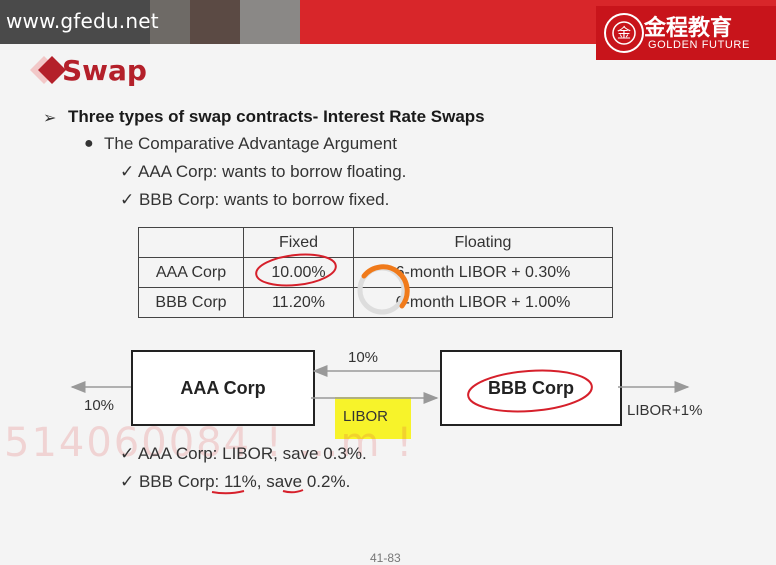  I want to click on annotation-circle-fixed, so click(296, 270).